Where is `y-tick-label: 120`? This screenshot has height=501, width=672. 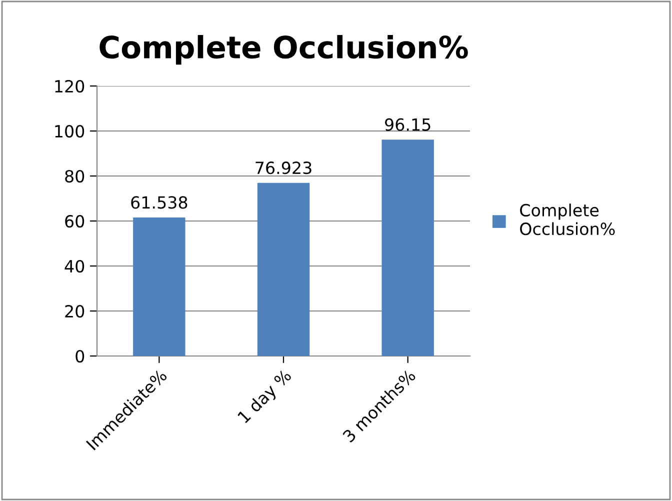 y-tick-label: 120 is located at coordinates (69, 86).